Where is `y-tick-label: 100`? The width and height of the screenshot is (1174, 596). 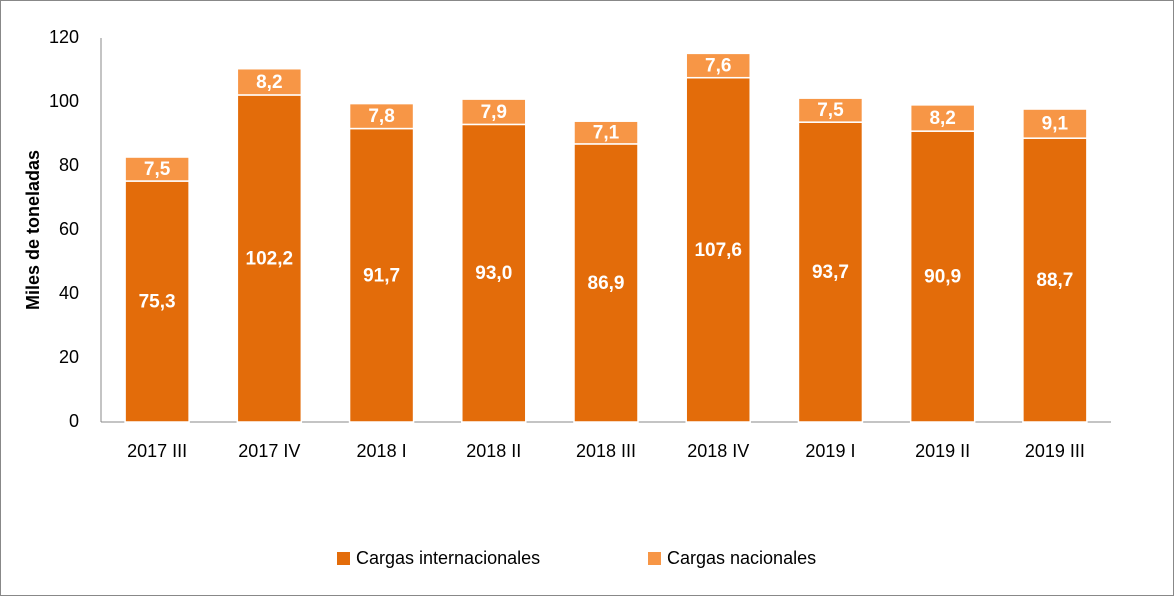
y-tick-label: 100 is located at coordinates (64, 101).